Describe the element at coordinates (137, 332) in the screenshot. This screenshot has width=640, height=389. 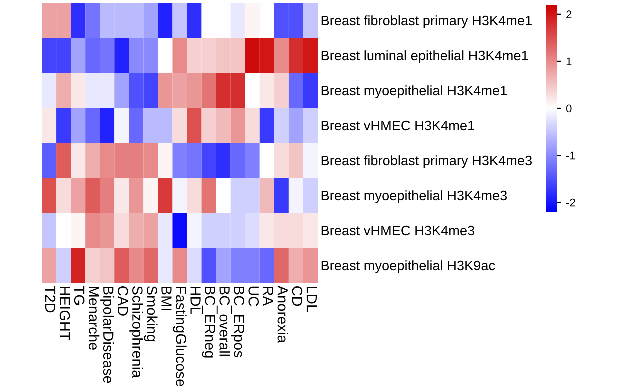
I see `x-tick-label: Schizophrenia` at that location.